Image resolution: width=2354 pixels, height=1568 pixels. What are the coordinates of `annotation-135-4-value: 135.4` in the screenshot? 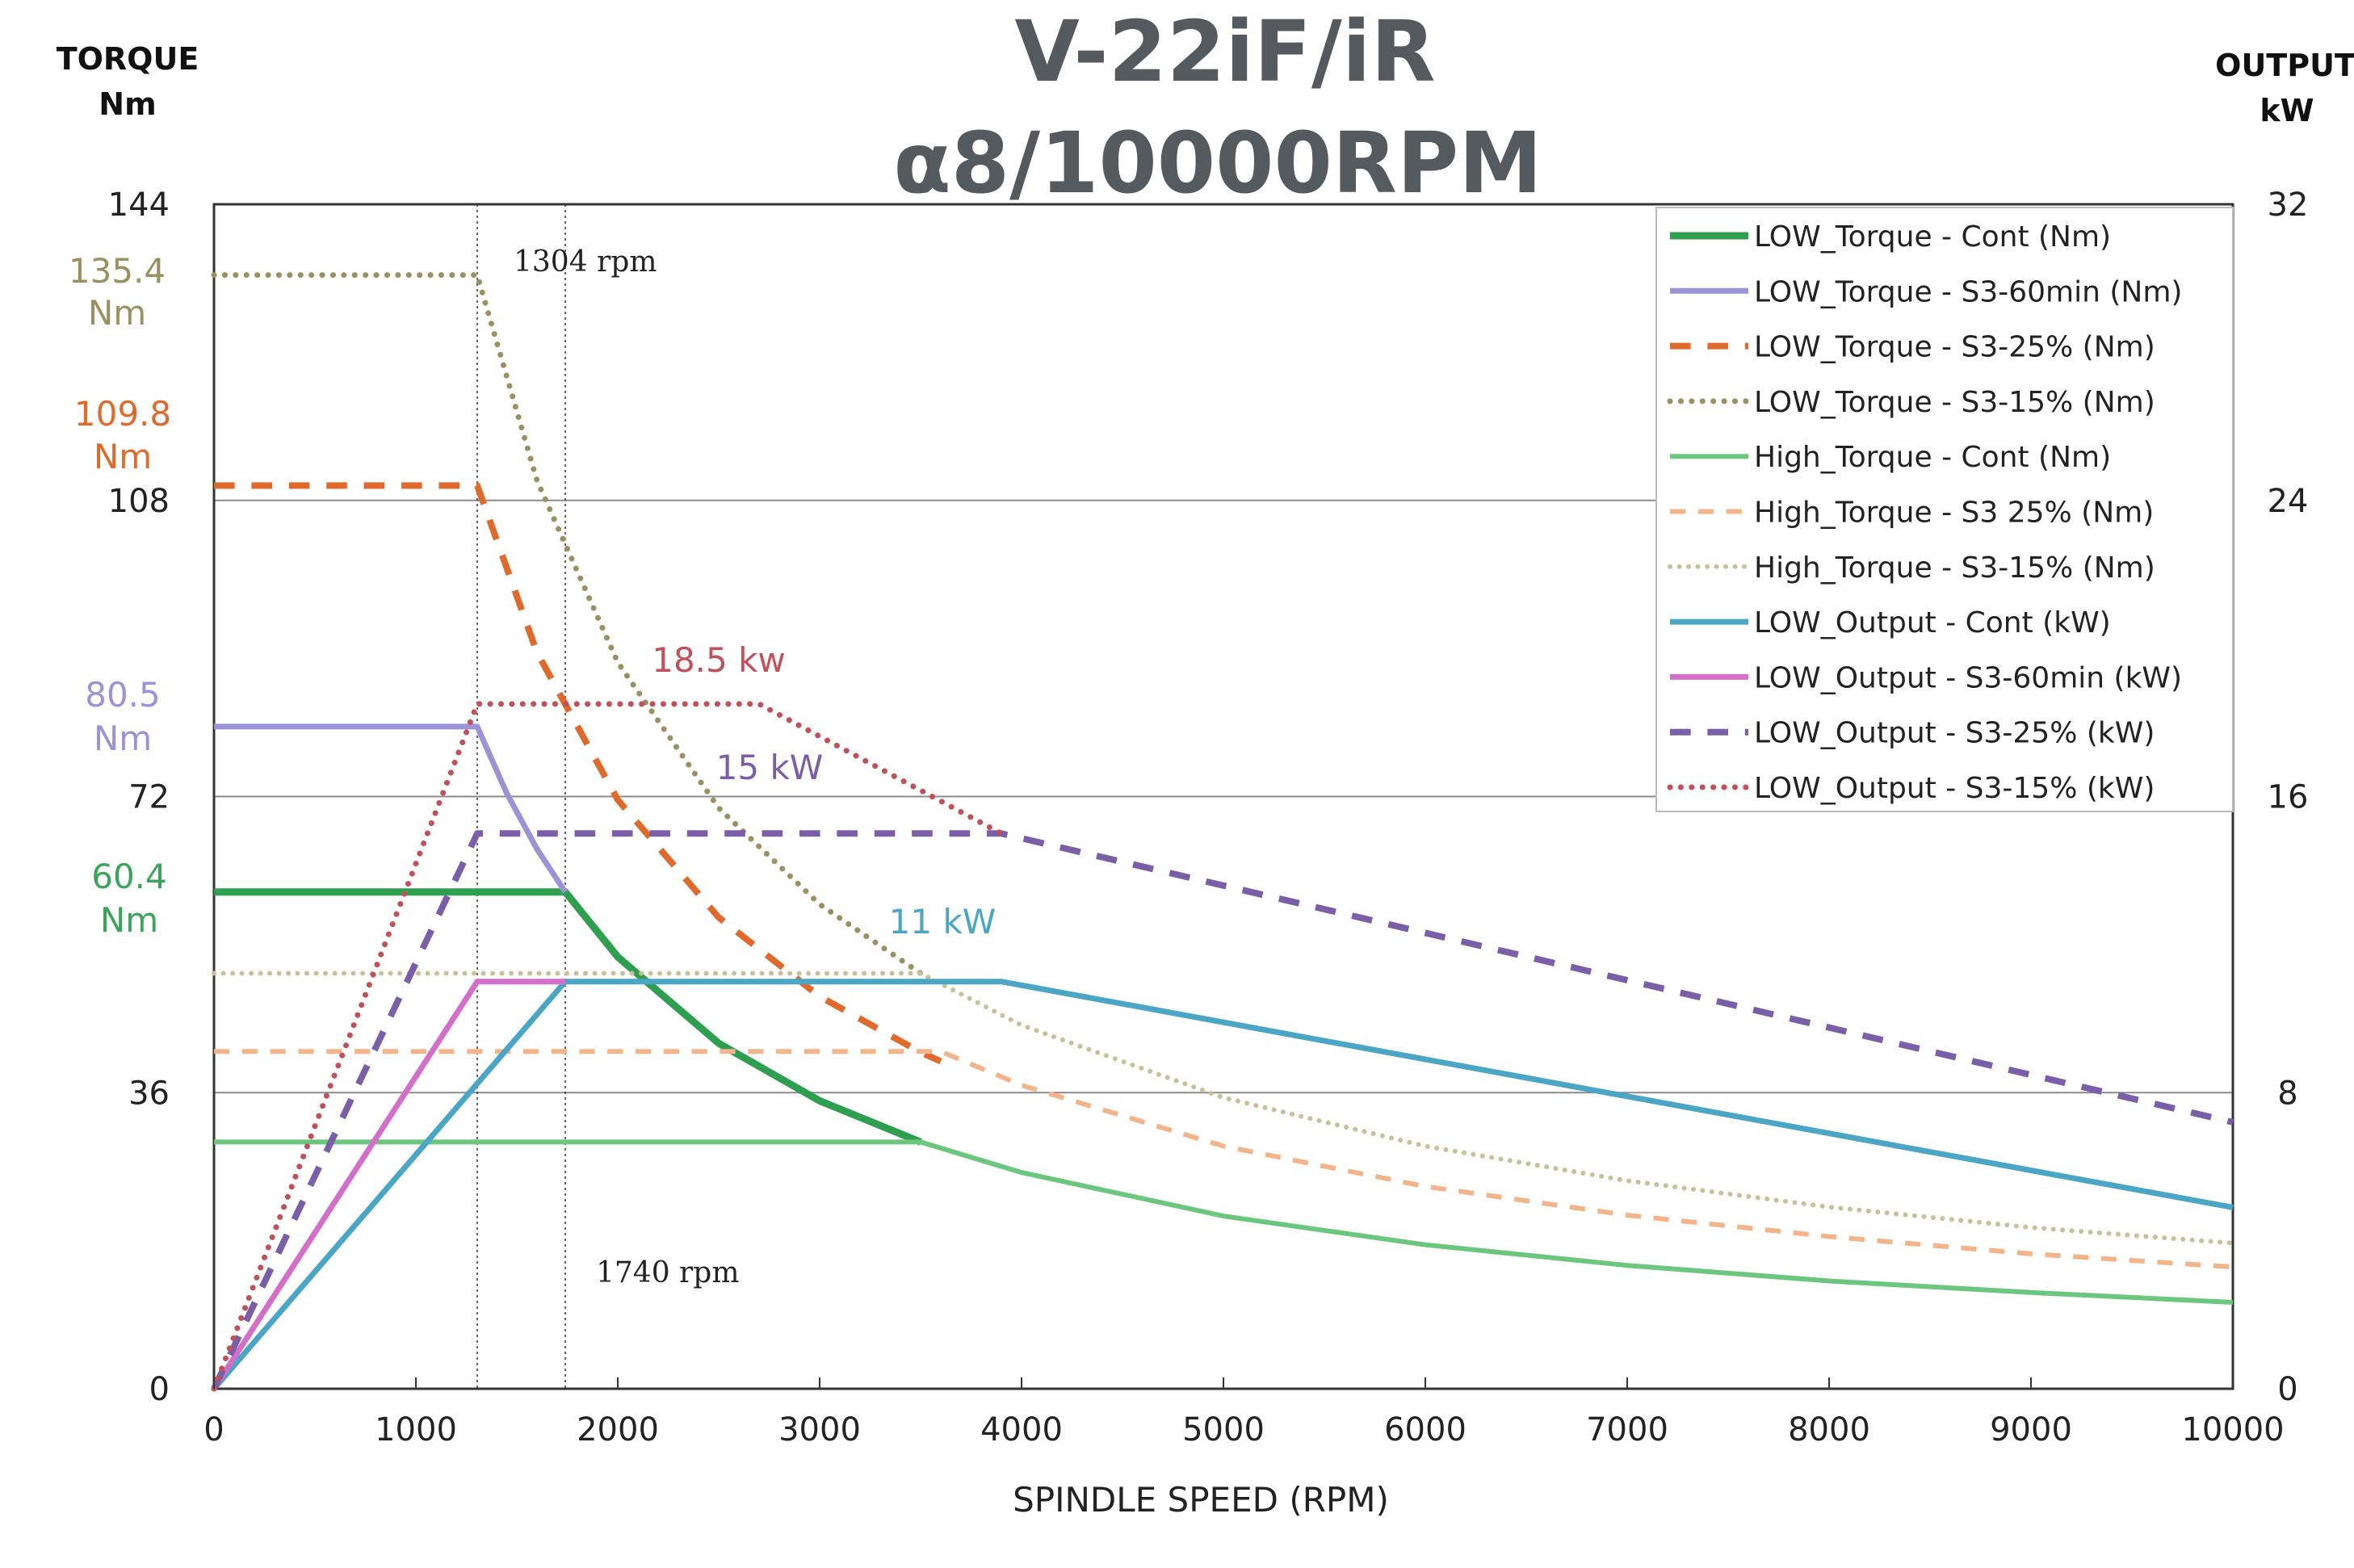 It's located at (117, 271).